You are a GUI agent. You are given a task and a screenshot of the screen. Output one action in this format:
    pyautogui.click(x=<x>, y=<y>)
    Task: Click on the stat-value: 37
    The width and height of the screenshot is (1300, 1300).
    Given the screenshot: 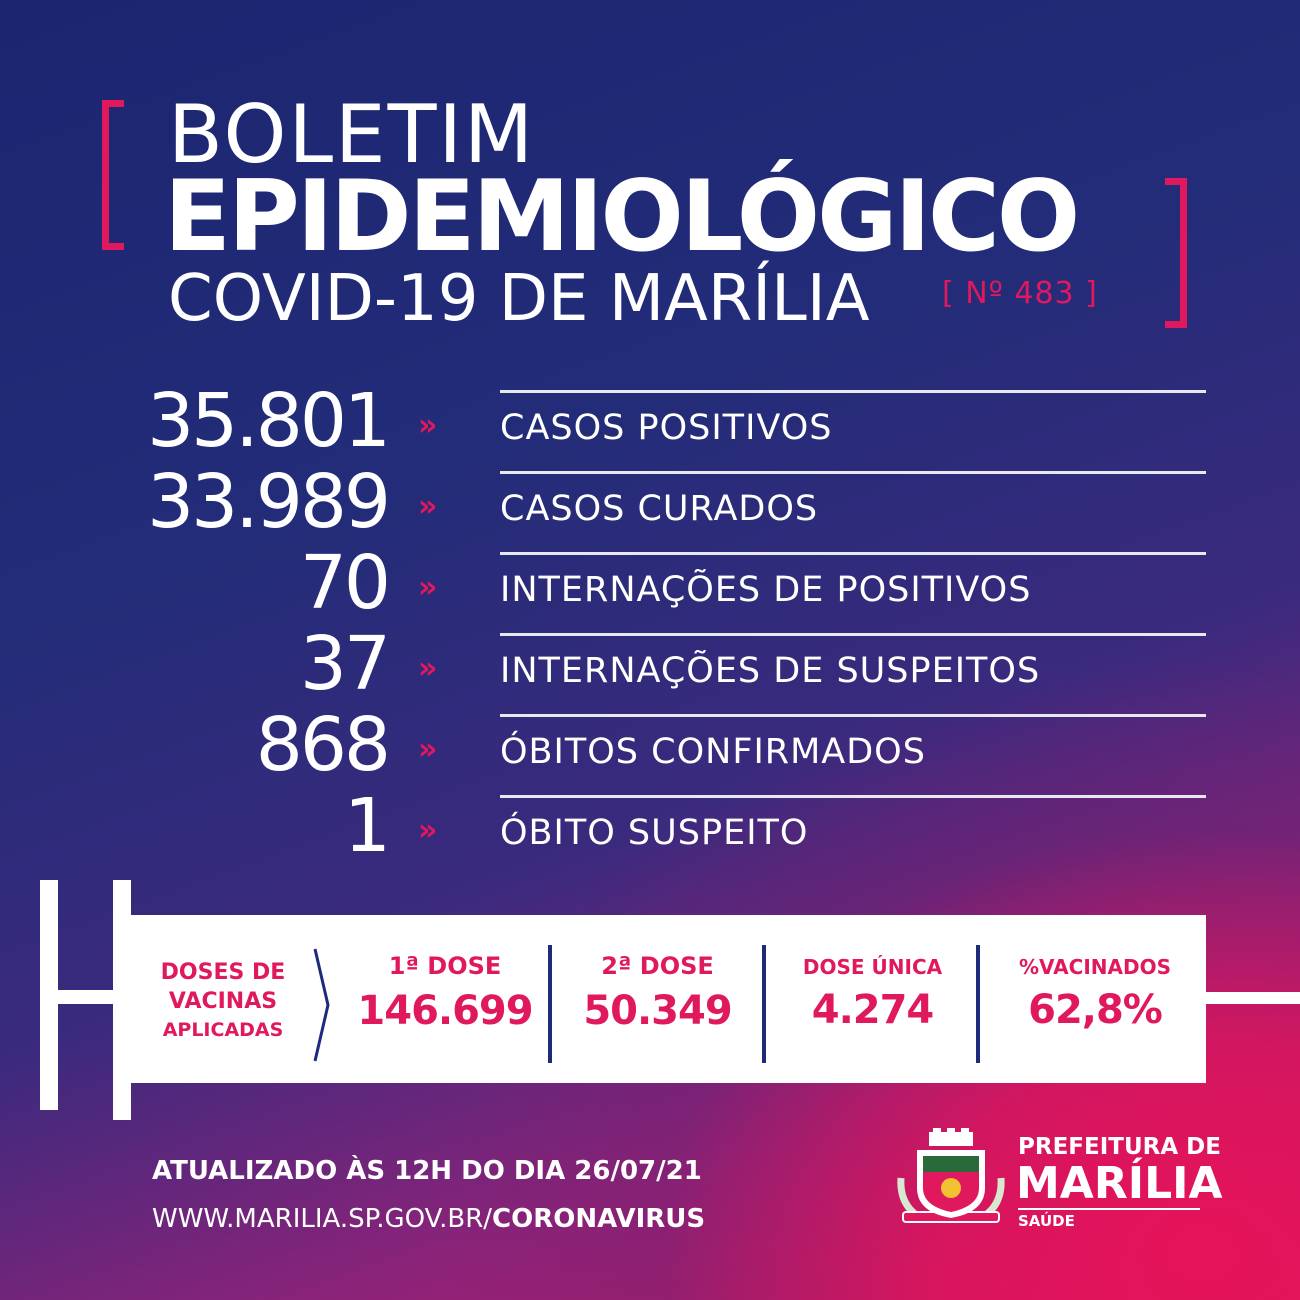 What is the action you would take?
    pyautogui.click(x=345, y=664)
    